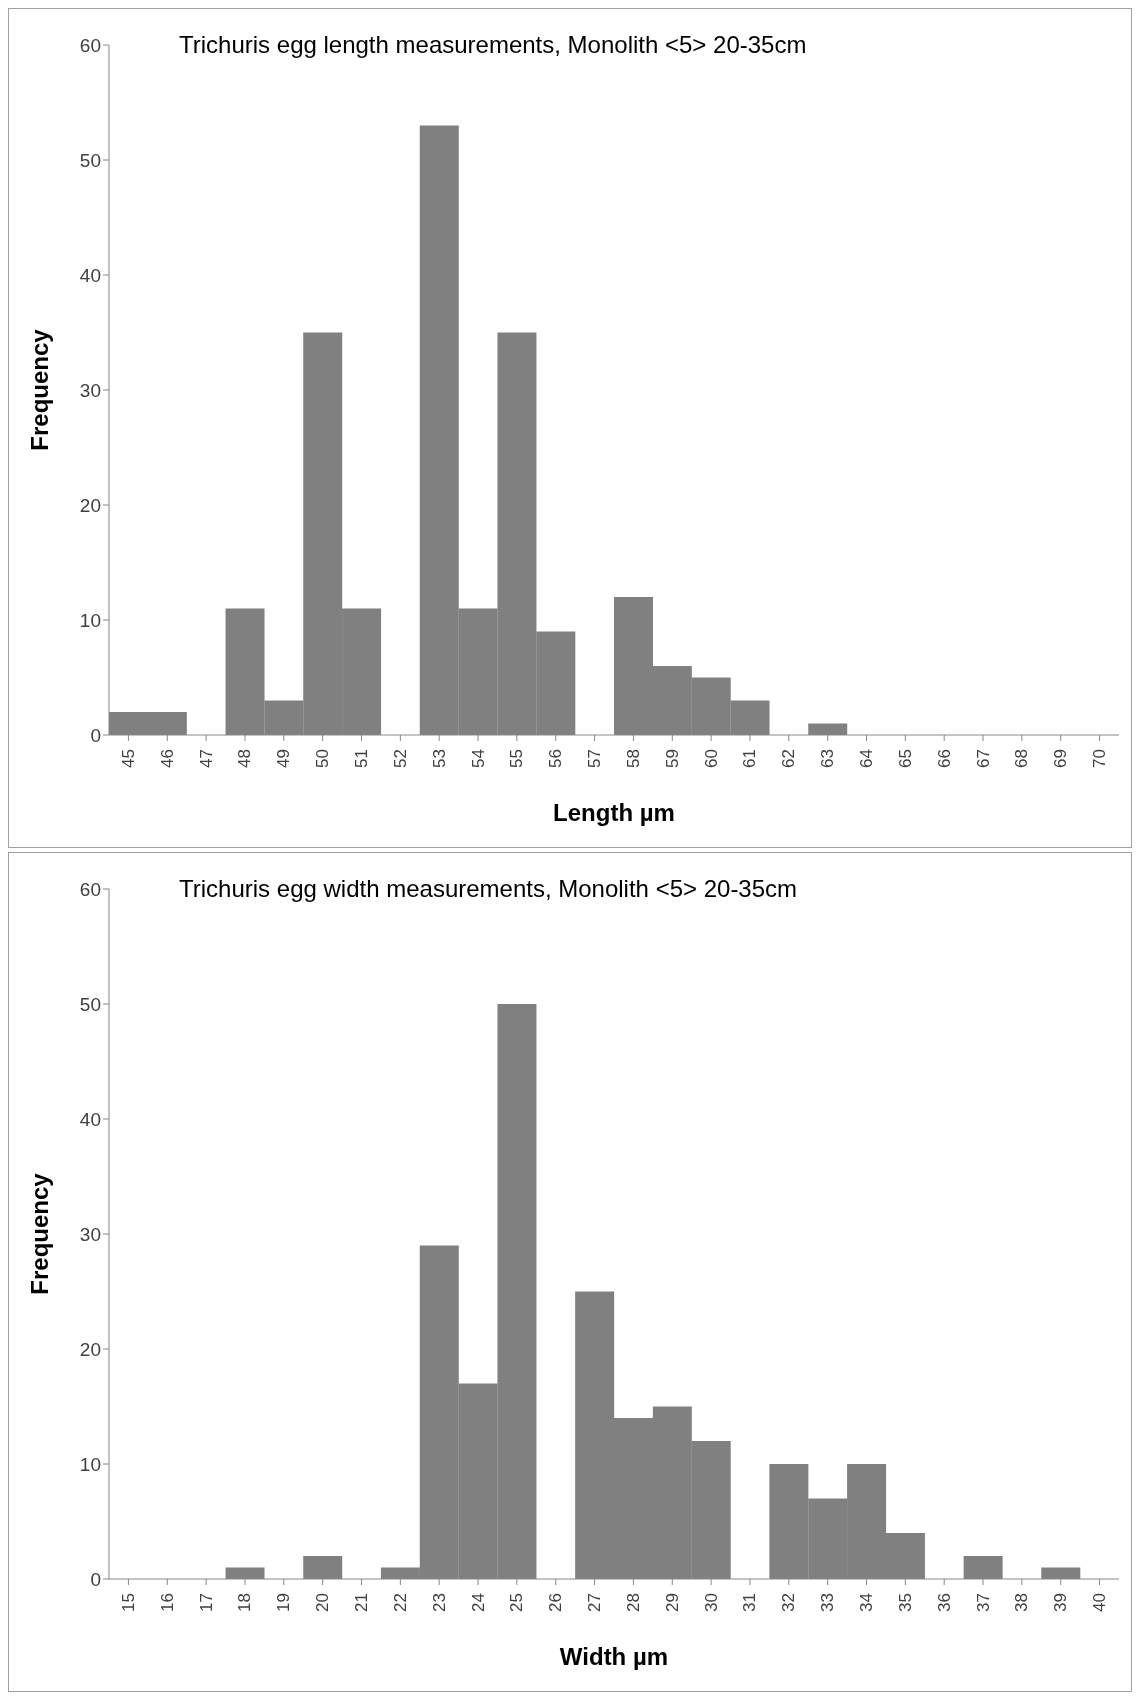  Describe the element at coordinates (361, 758) in the screenshot. I see `x-tick-label: 51` at that location.